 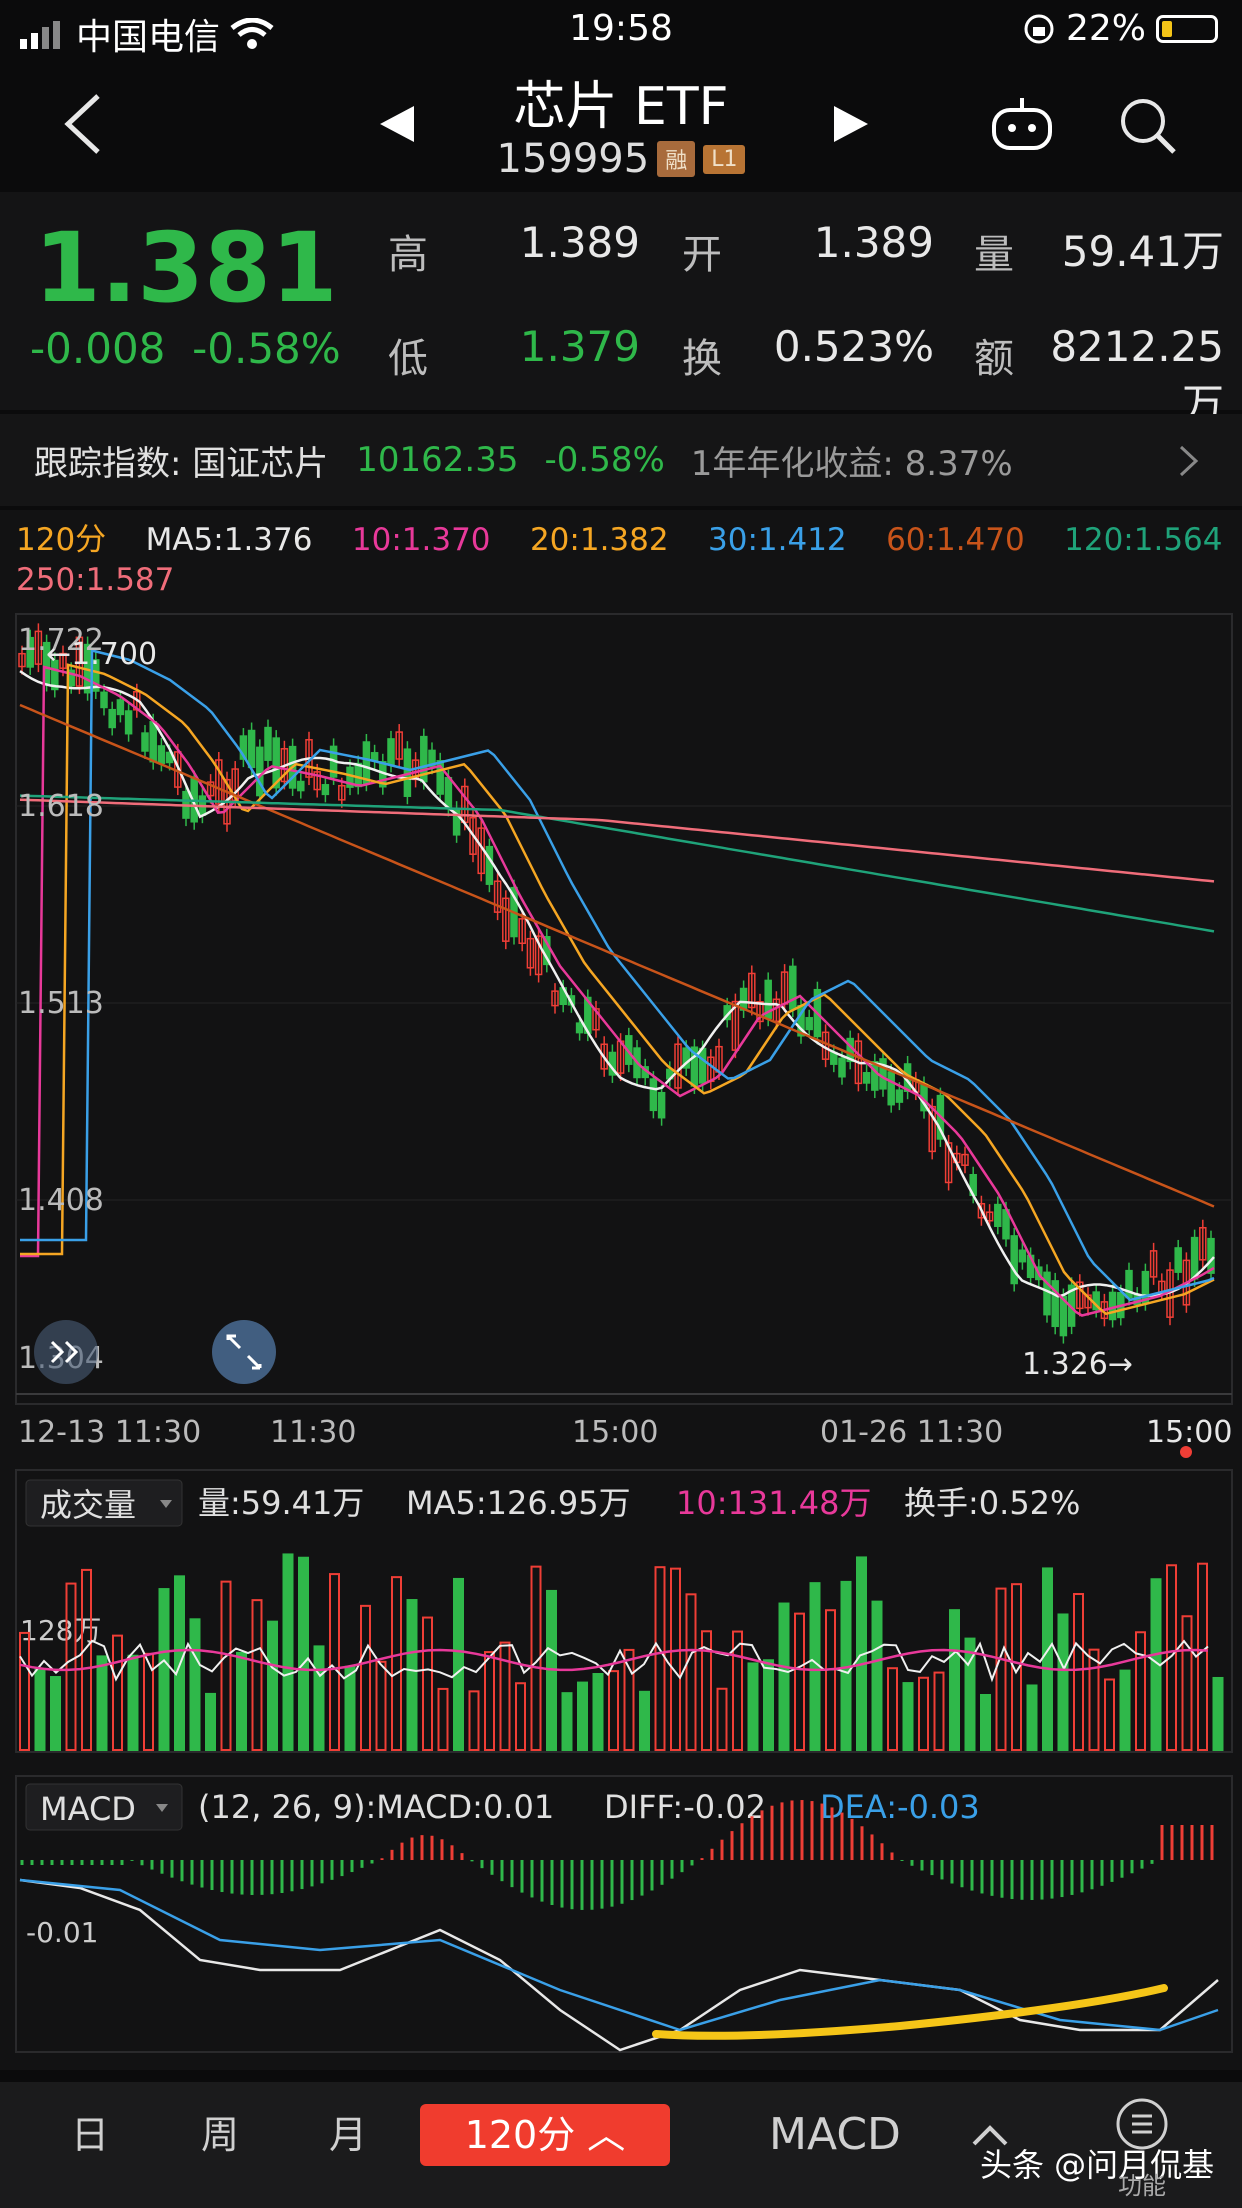 What do you see at coordinates (1187, 28) in the screenshot?
I see `battery-icon` at bounding box center [1187, 28].